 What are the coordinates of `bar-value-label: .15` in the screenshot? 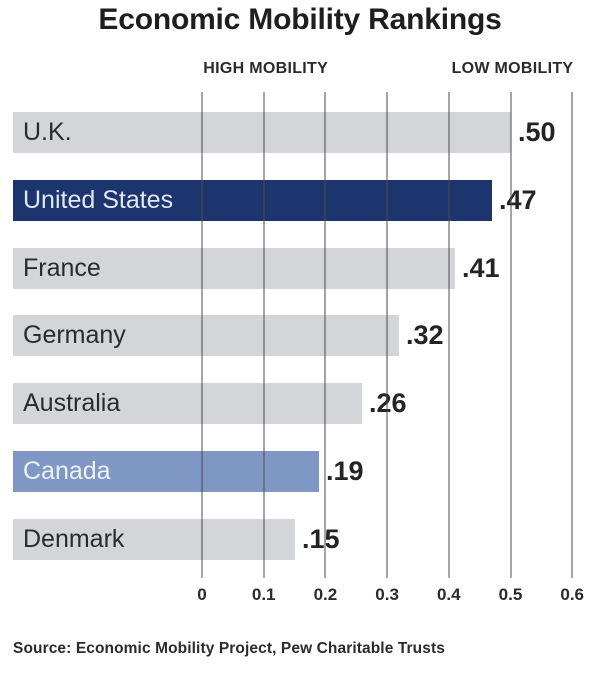 It's located at (321, 539).